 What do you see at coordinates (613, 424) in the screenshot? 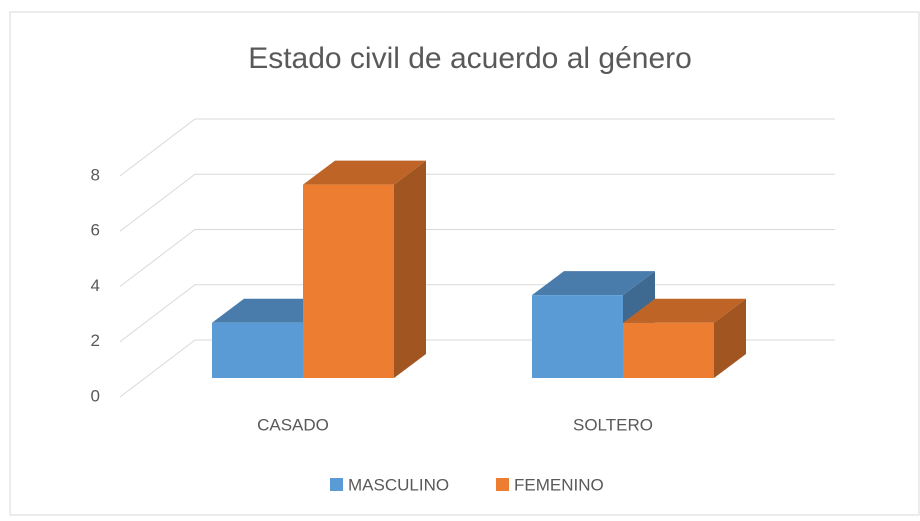
I see `x-tick-label: SOLTERO` at bounding box center [613, 424].